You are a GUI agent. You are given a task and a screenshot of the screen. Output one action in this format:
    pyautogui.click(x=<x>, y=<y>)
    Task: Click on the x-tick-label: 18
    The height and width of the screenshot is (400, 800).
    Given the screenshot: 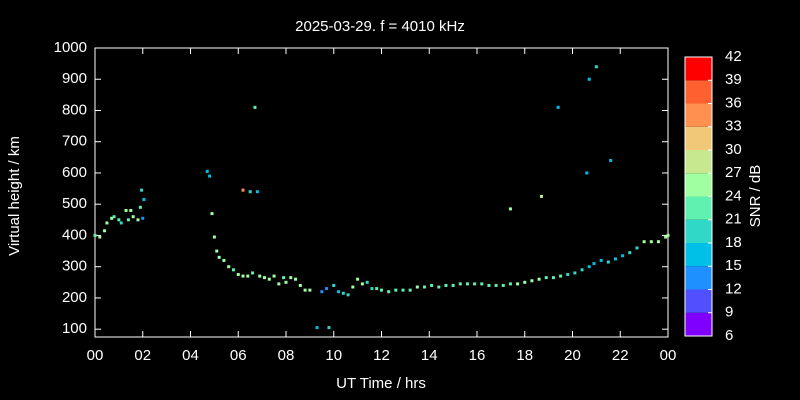 What is the action you would take?
    pyautogui.click(x=524, y=355)
    